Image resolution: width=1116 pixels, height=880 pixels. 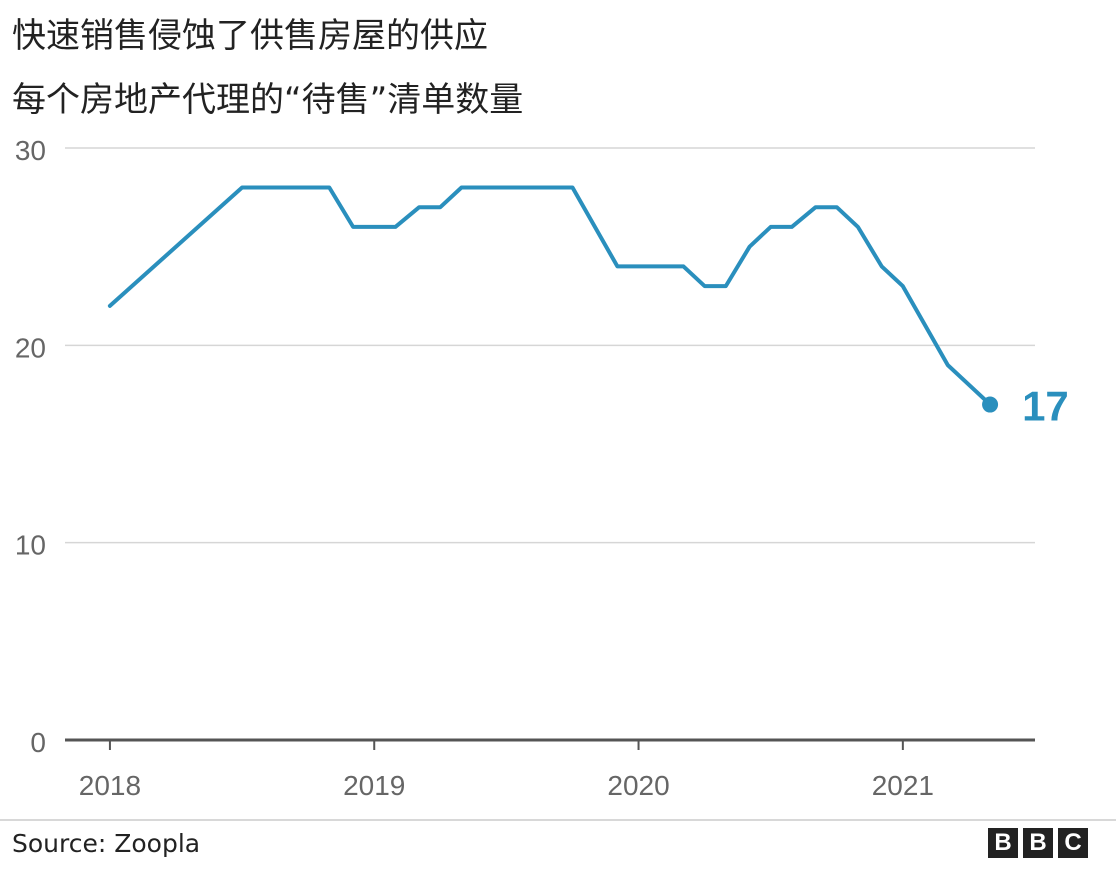 I want to click on axes, so click(x=558, y=779).